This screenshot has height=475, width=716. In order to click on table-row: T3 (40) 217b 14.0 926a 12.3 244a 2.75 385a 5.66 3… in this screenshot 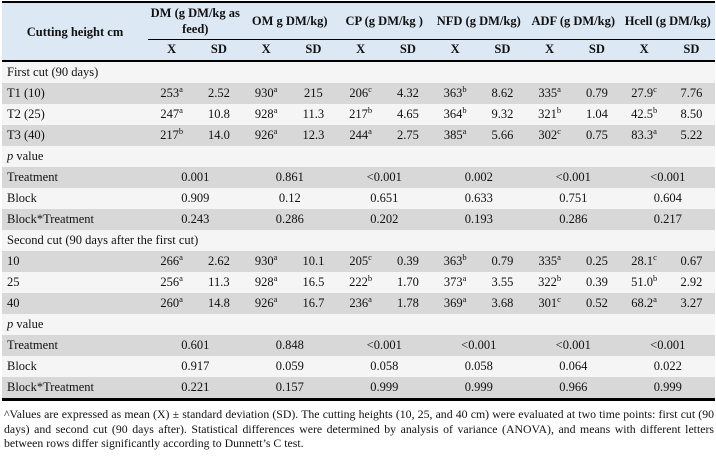, I will do `click(358, 135)`.